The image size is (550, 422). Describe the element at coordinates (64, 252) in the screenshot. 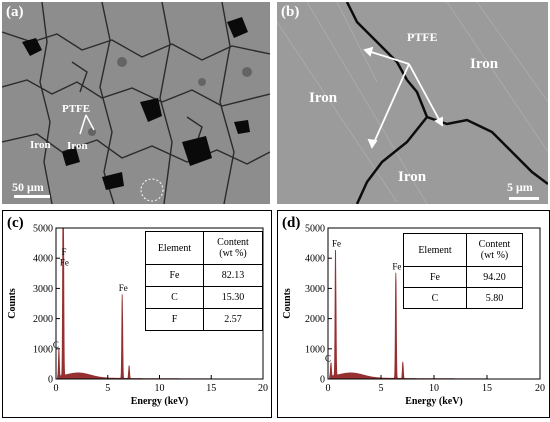

I see `peak-label: F` at that location.